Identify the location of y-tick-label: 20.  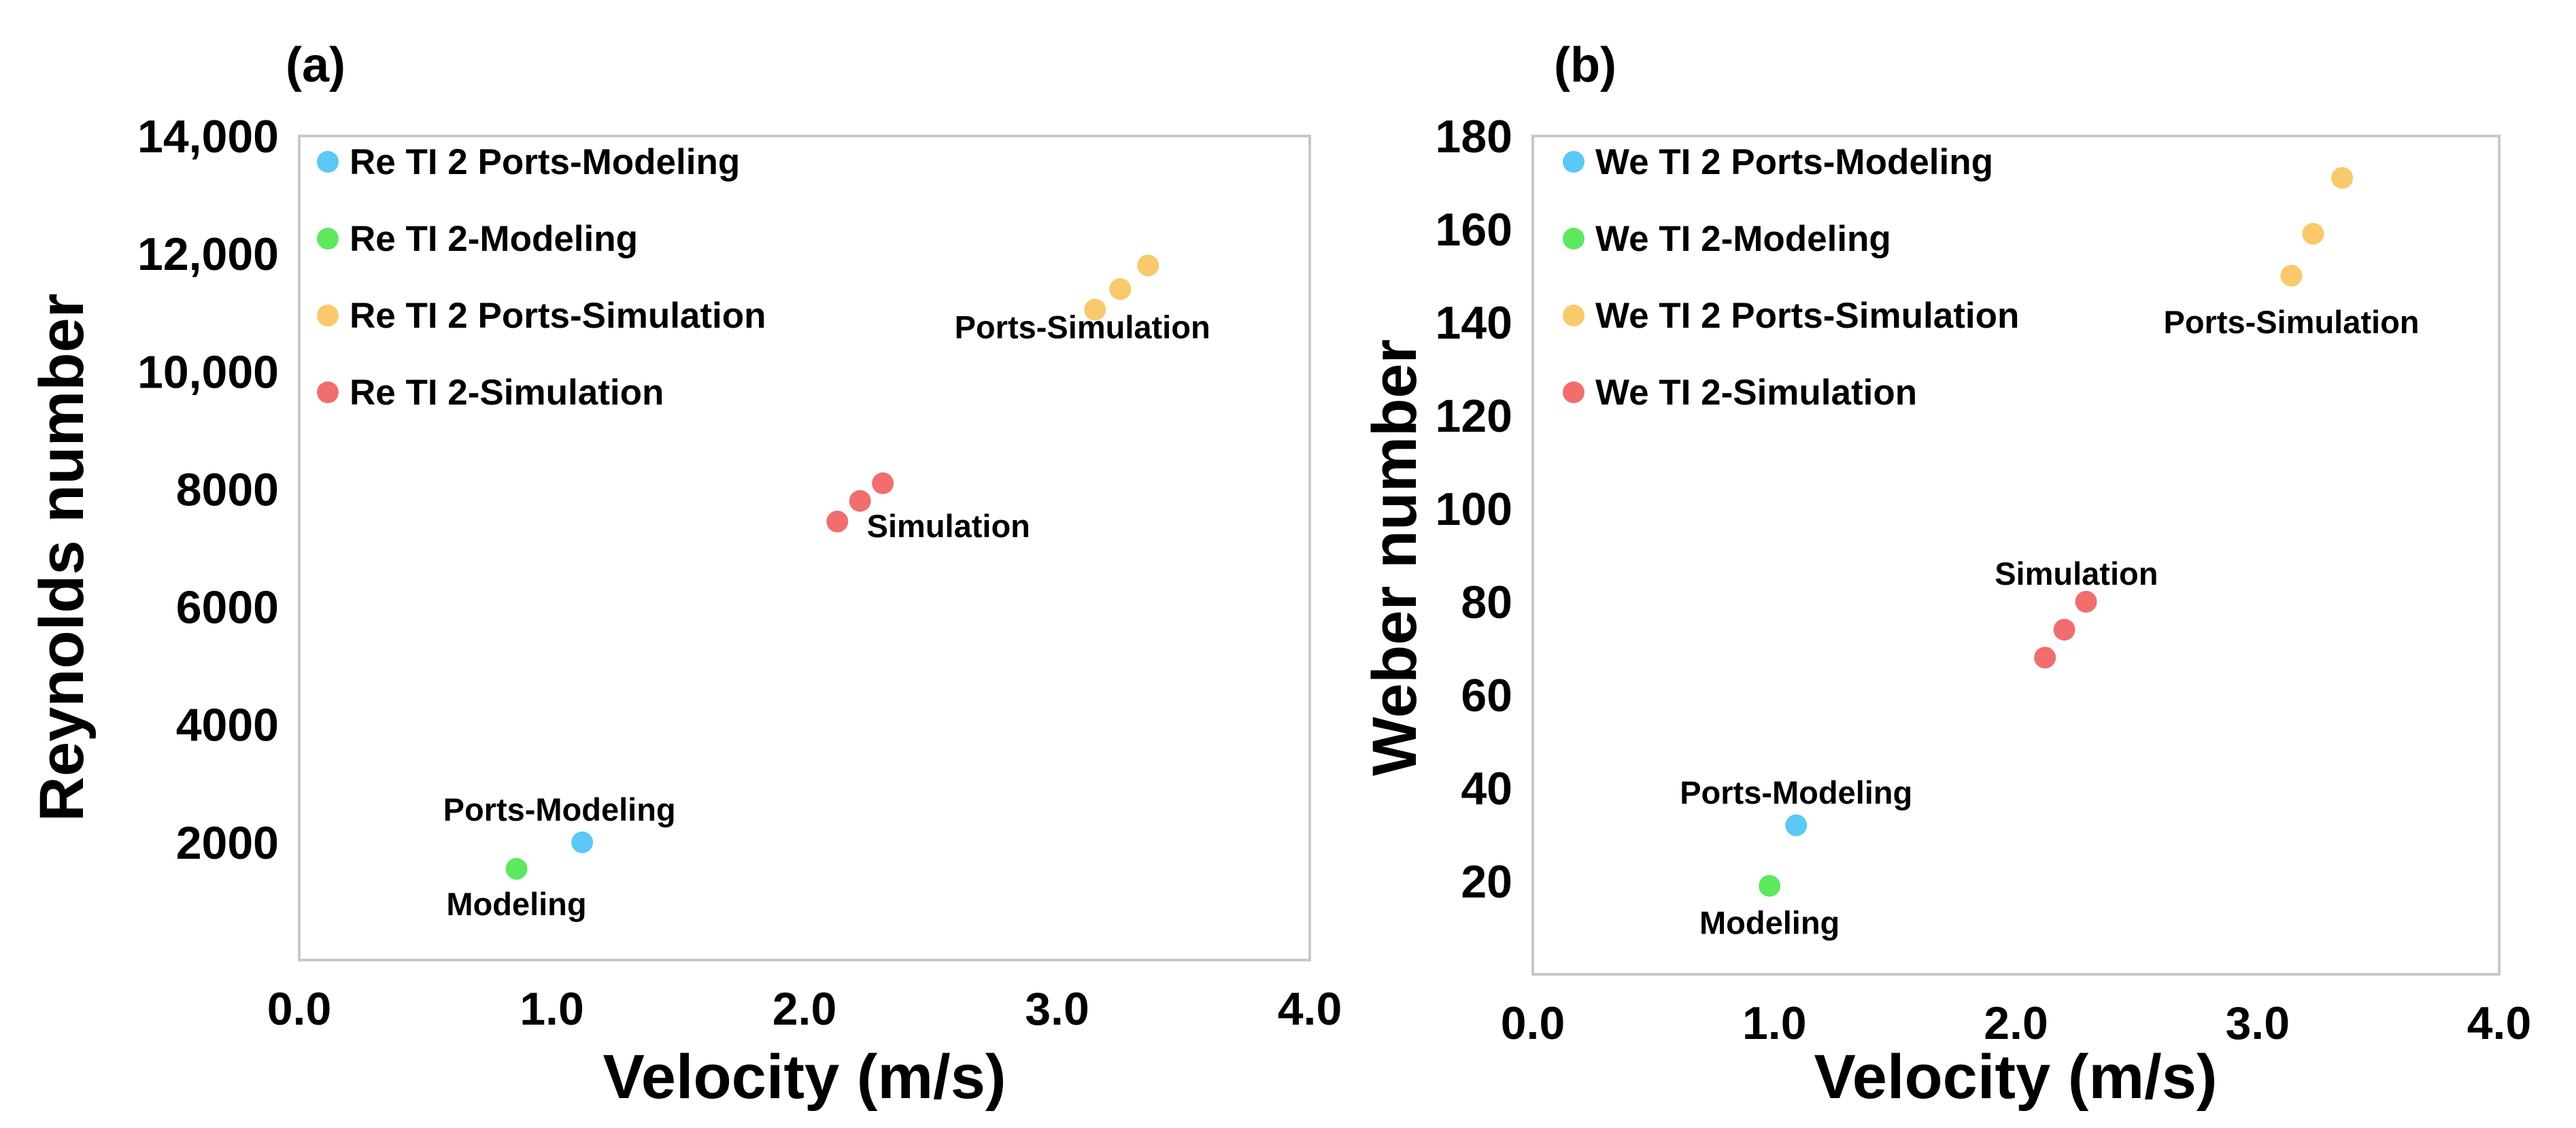
(1486, 882).